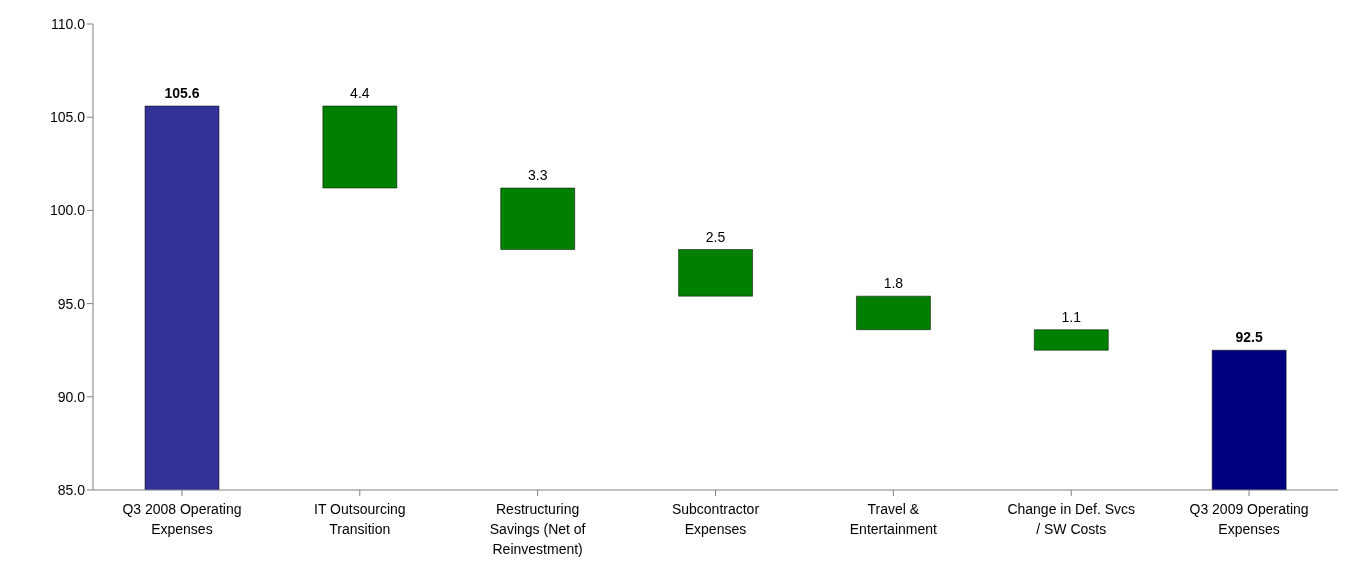  What do you see at coordinates (68, 23) in the screenshot?
I see `y-tick-label: 110.0` at bounding box center [68, 23].